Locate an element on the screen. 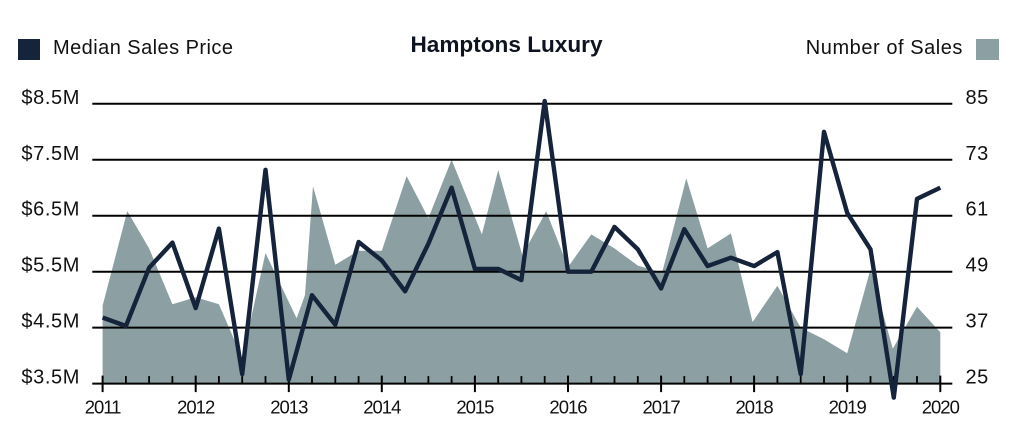  svg-text: $5.5M is located at coordinates (50, 266).